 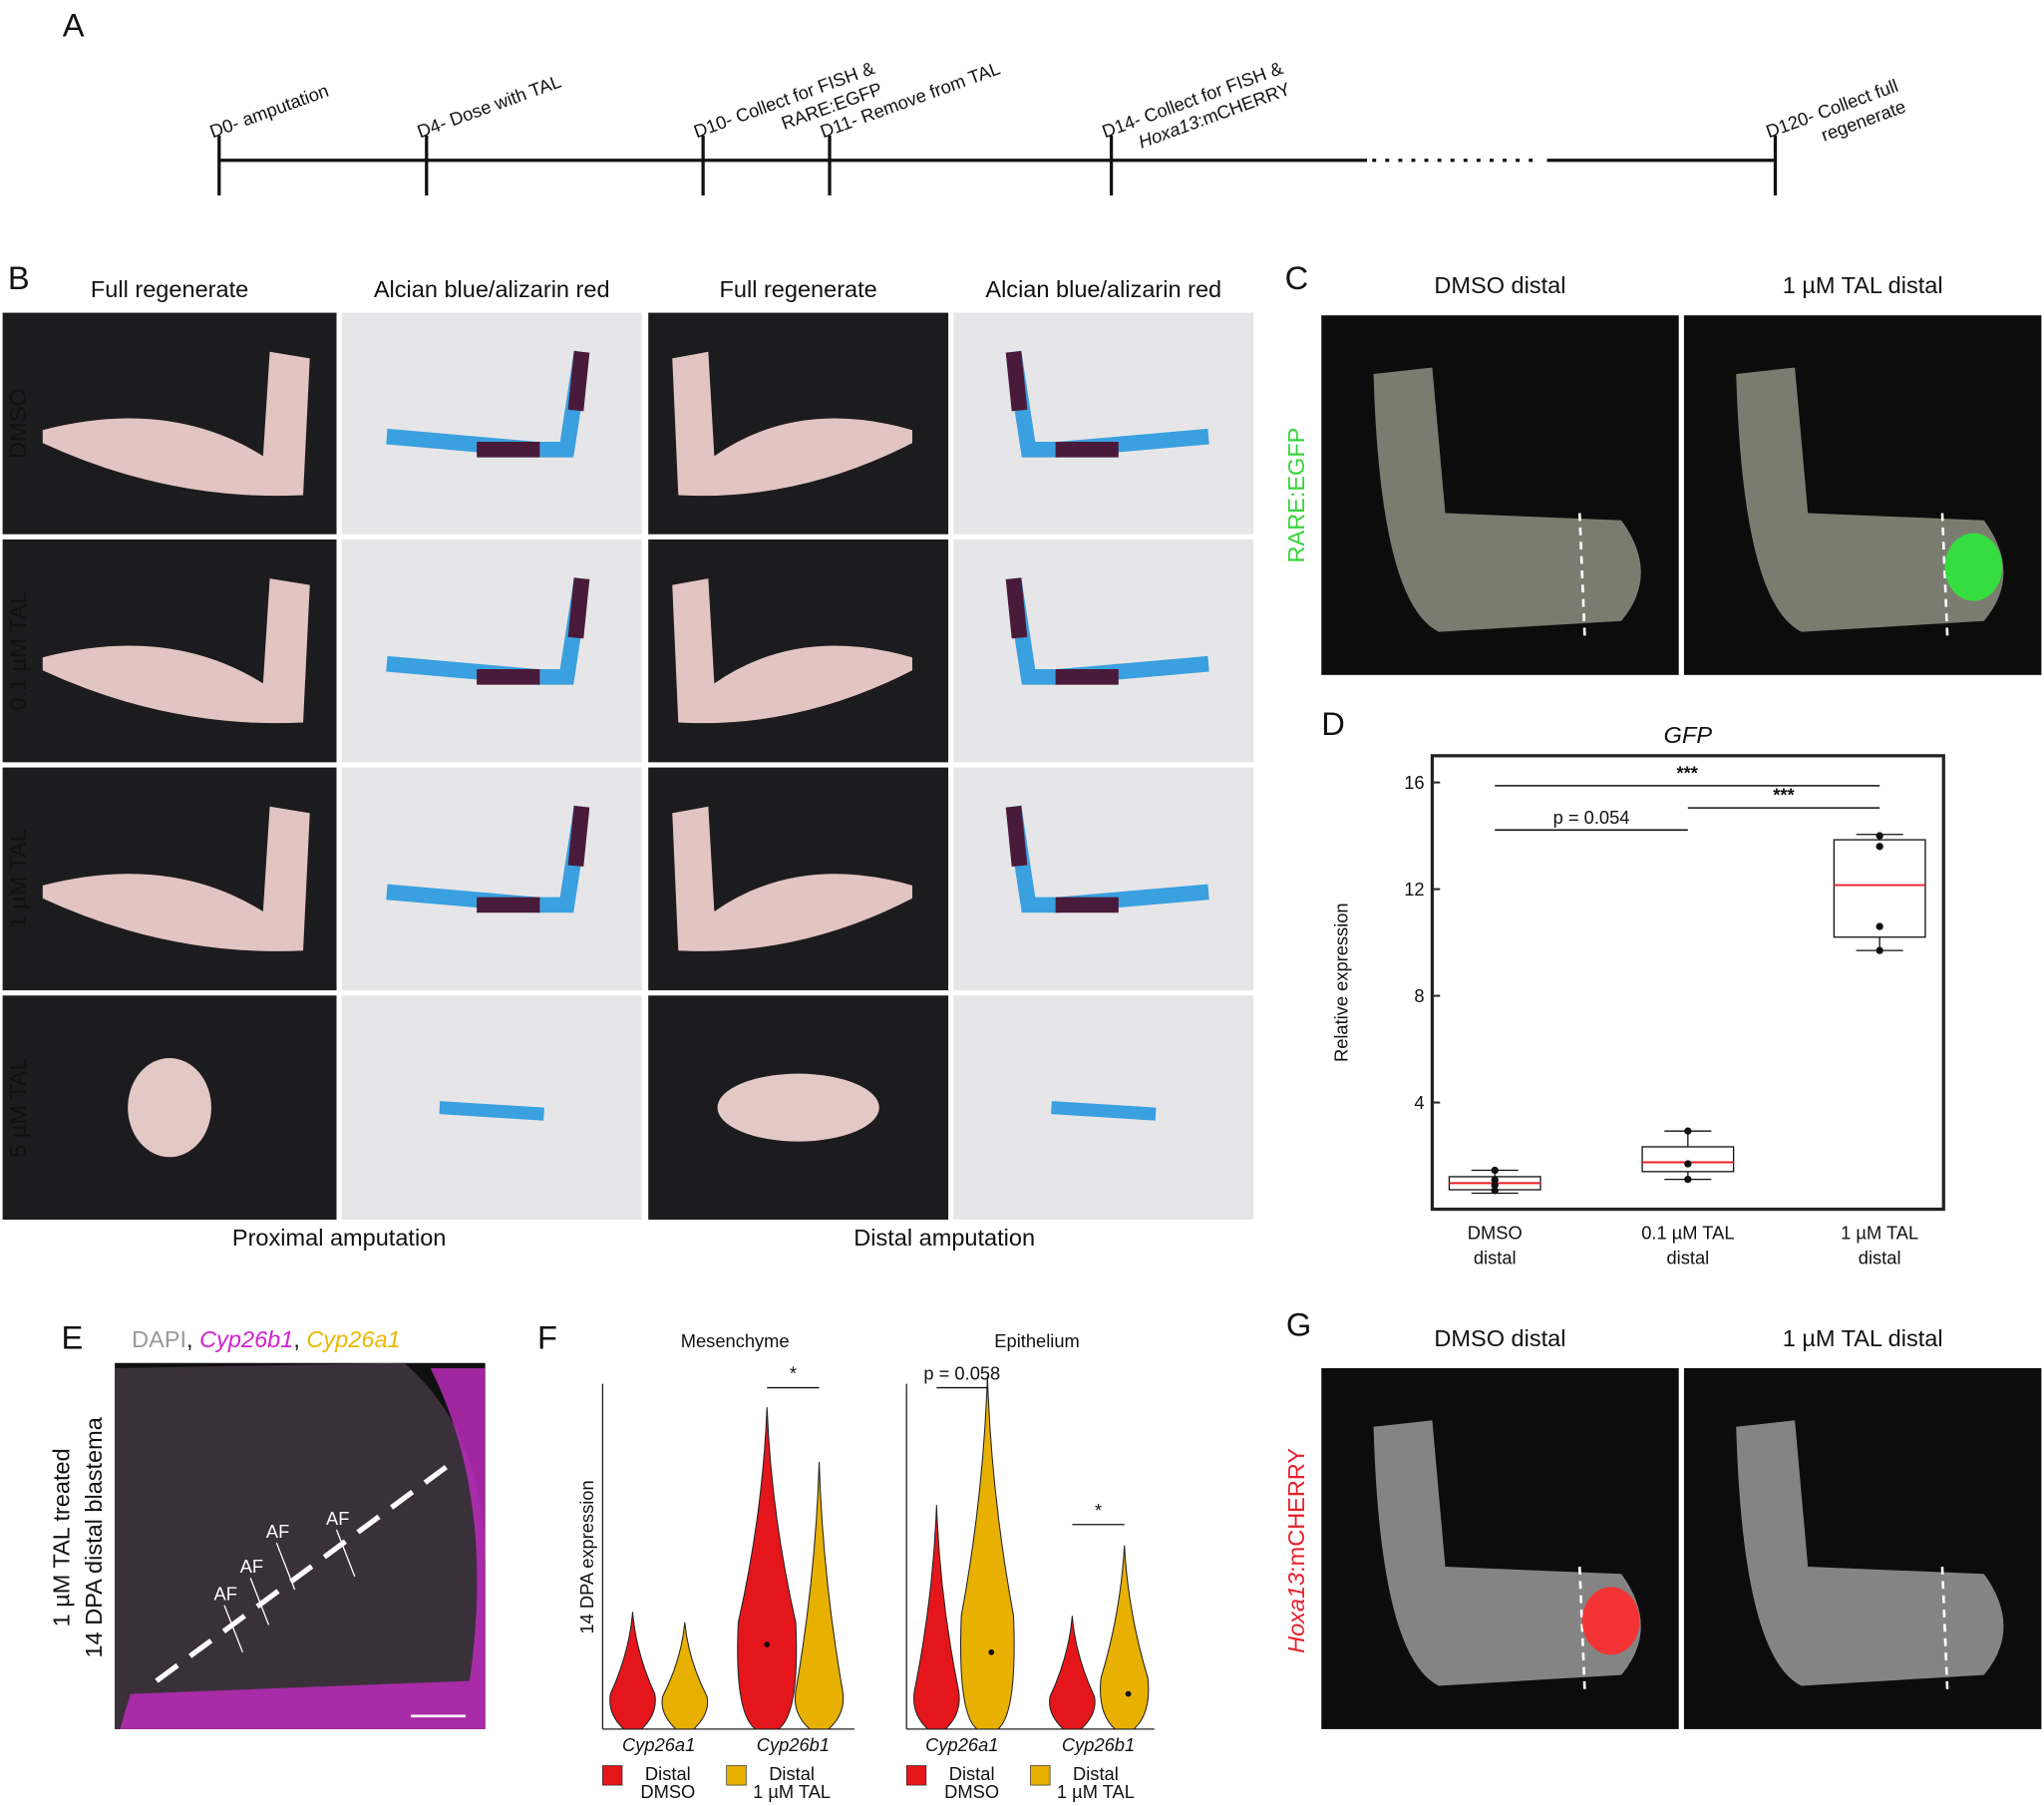 What do you see at coordinates (94, 1537) in the screenshot?
I see `side-label: 14 DPA distal blastema` at bounding box center [94, 1537].